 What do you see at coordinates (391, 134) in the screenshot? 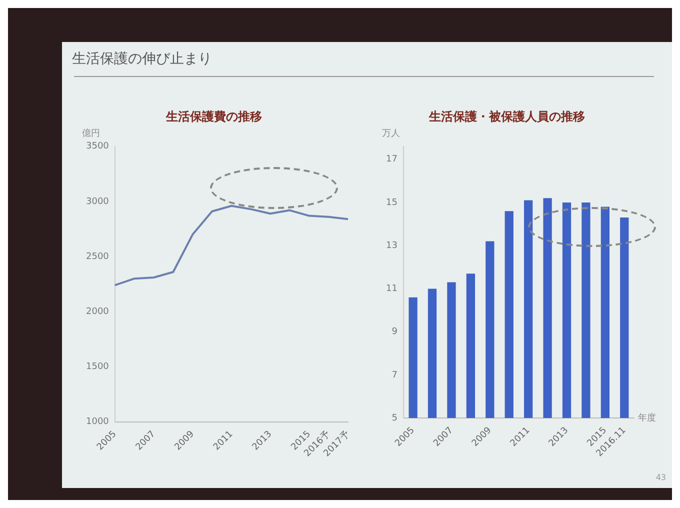
I see `y-axis-title: 万人` at bounding box center [391, 134].